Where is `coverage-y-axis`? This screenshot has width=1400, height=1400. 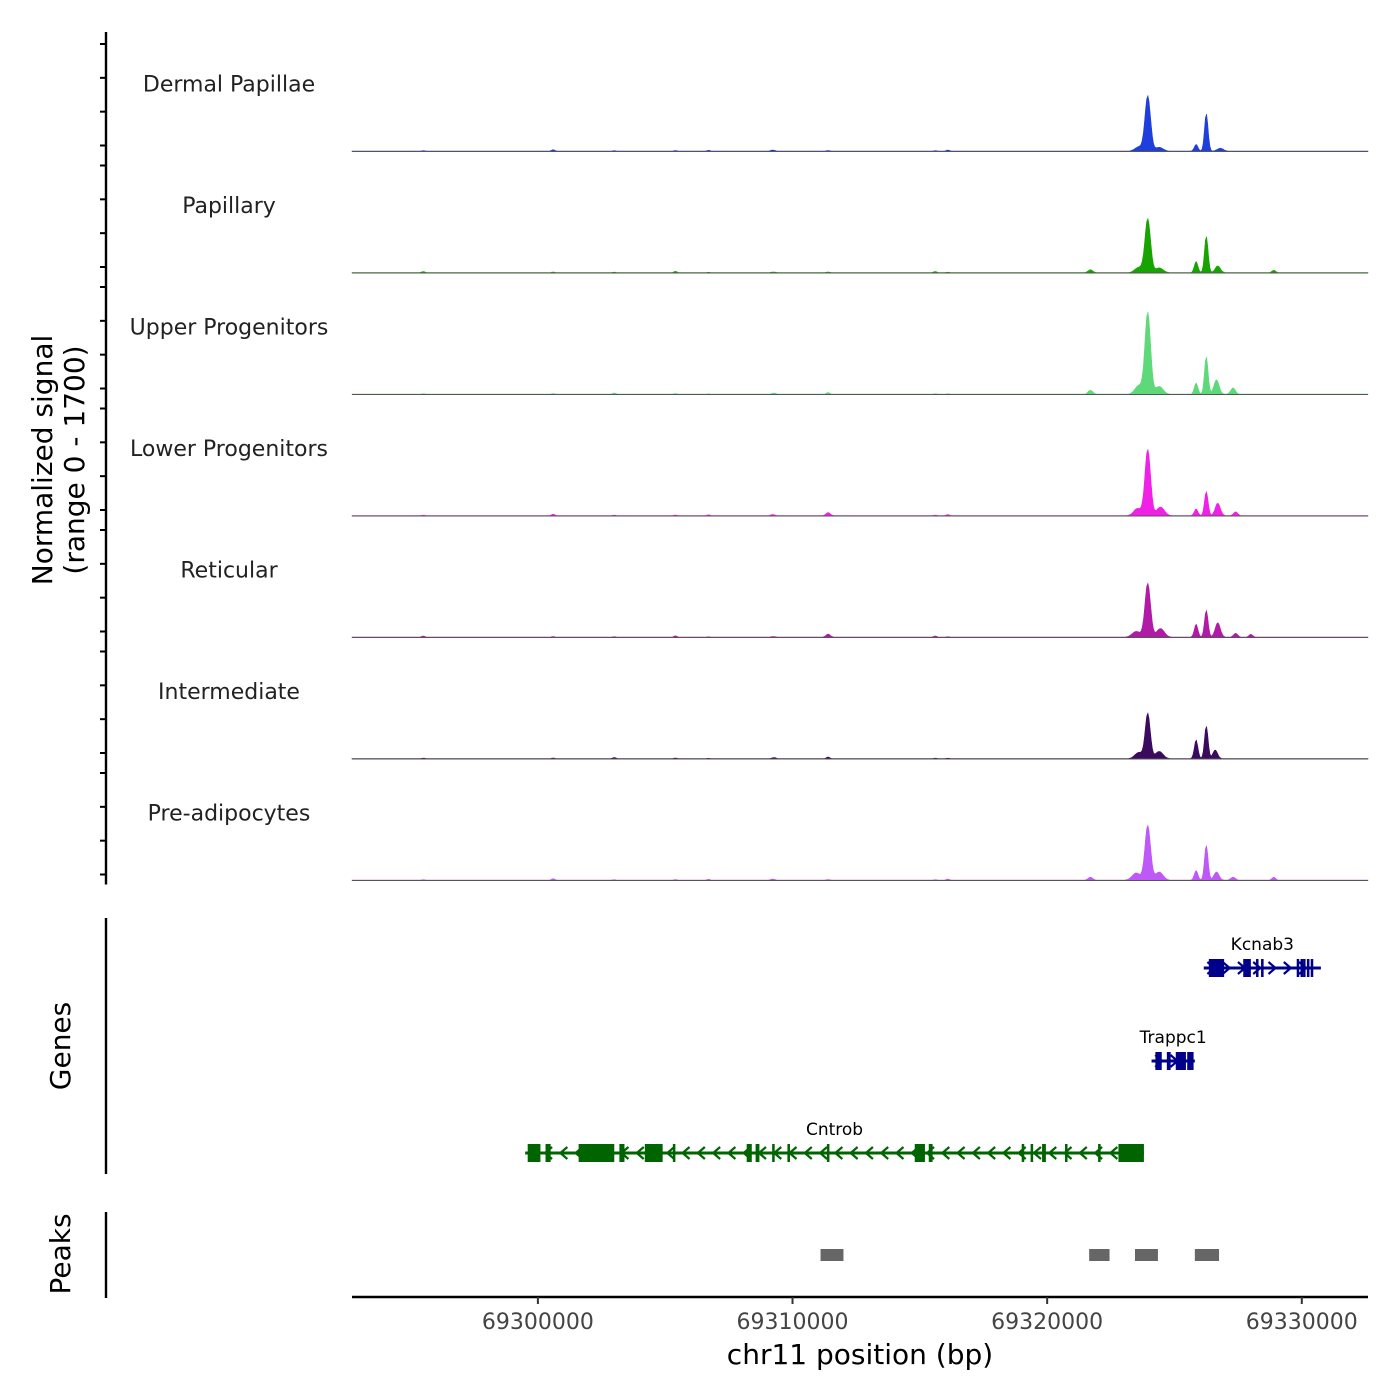
coverage-y-axis is located at coordinates (104, 458).